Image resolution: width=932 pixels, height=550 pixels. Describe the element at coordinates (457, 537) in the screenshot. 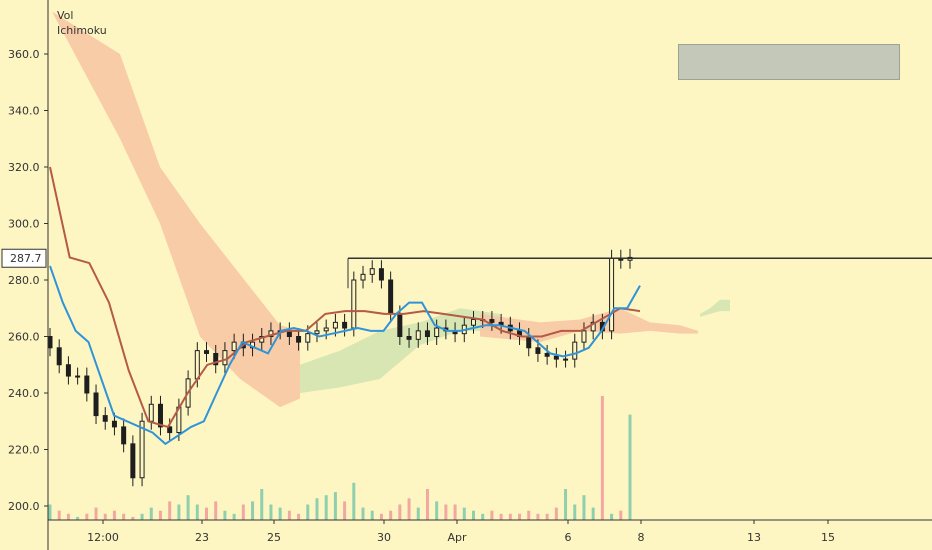

I see `x-tick-label: Apr` at that location.